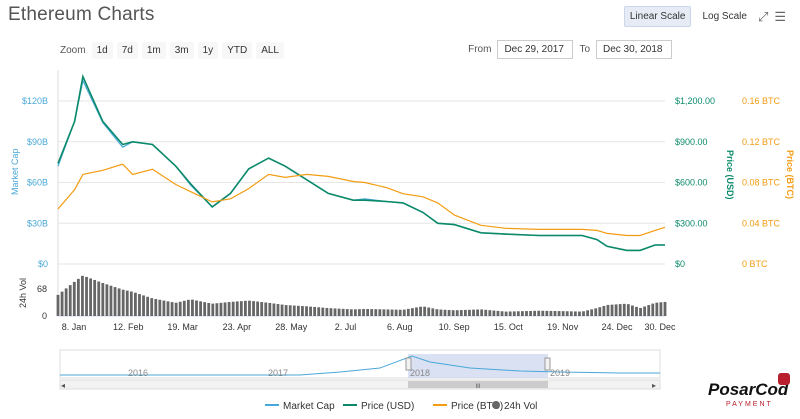  I want to click on legend: Market Cap Price (USD) Price (BTC) 24h Vol, so click(401, 406).